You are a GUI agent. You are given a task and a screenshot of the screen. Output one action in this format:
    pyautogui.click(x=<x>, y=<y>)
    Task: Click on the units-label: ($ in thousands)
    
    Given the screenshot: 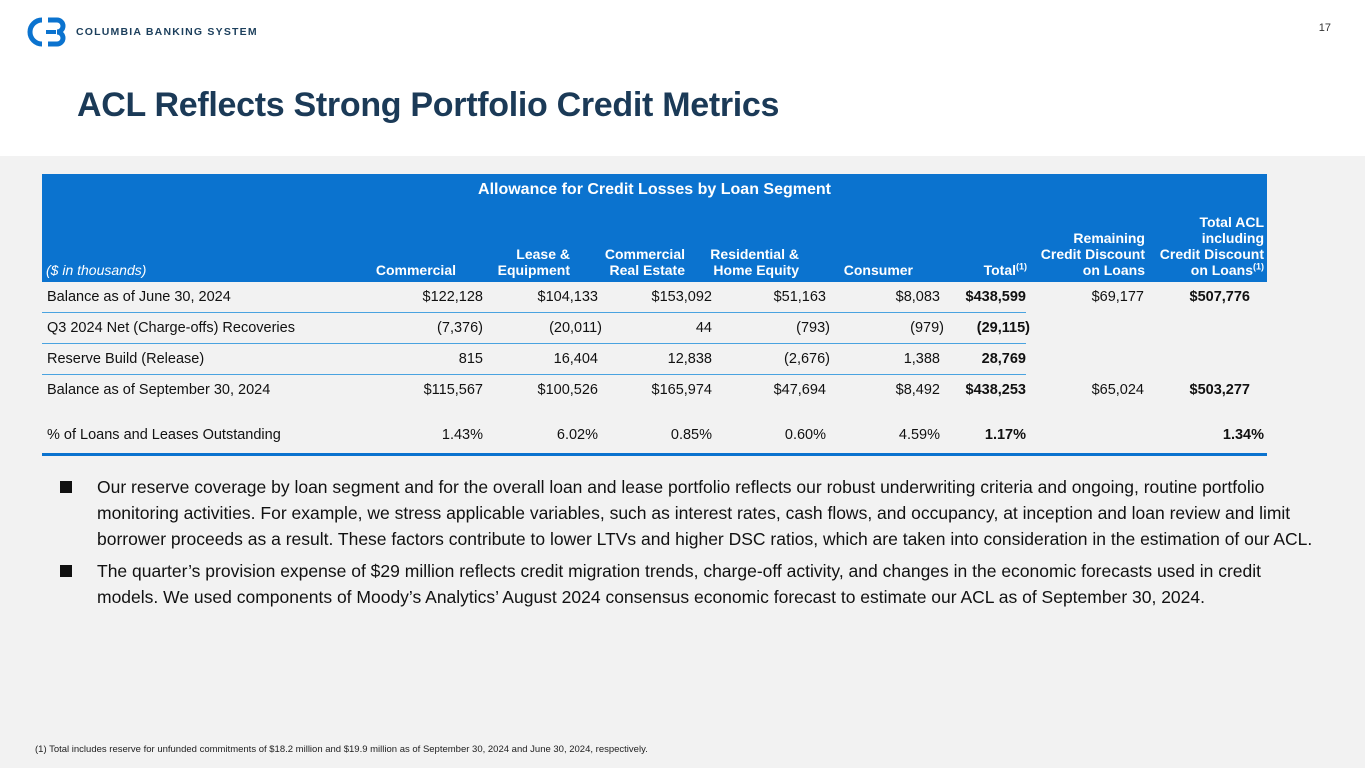 What is the action you would take?
    pyautogui.click(x=96, y=270)
    